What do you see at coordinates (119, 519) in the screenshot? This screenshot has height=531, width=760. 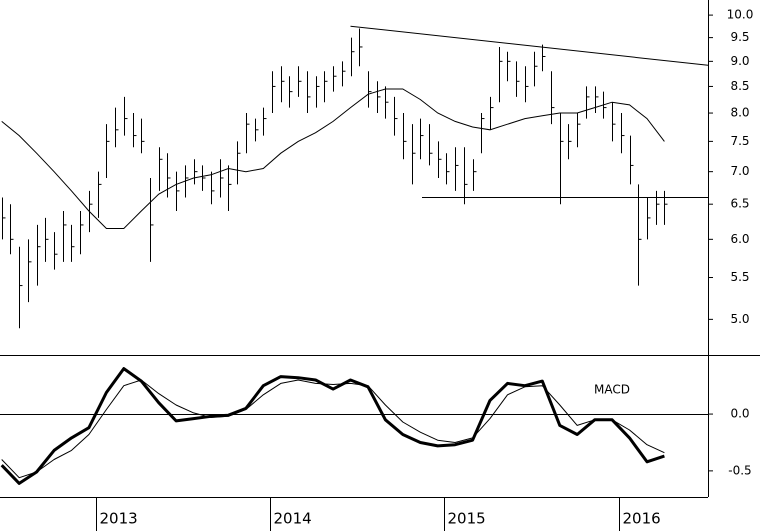 I see `x-tick-label: 2013` at bounding box center [119, 519].